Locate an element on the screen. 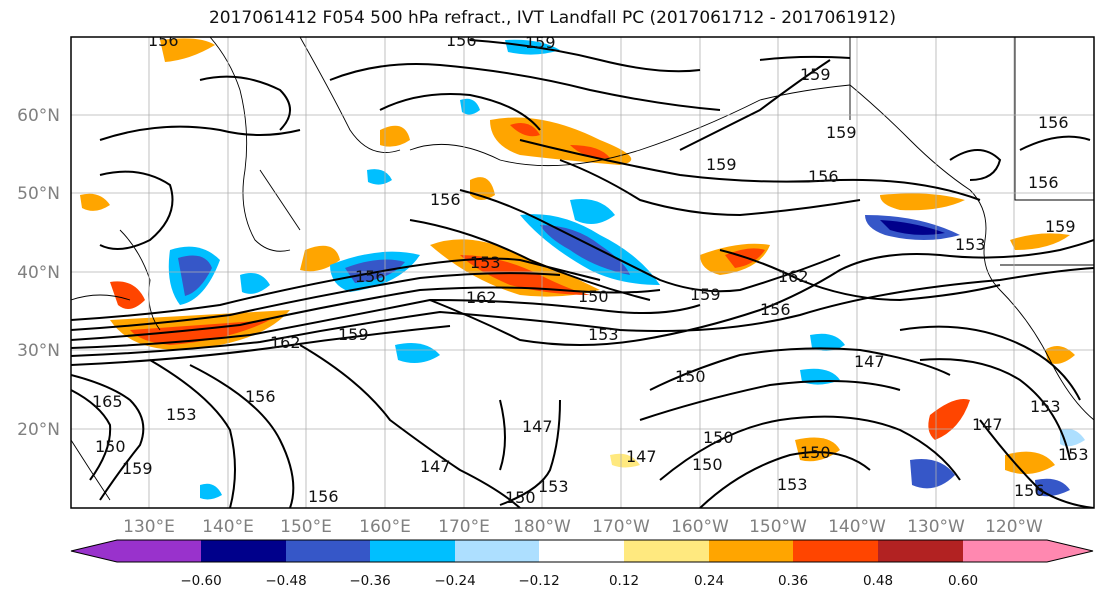  colorbar-tick-label: −0.12 is located at coordinates (538, 581).